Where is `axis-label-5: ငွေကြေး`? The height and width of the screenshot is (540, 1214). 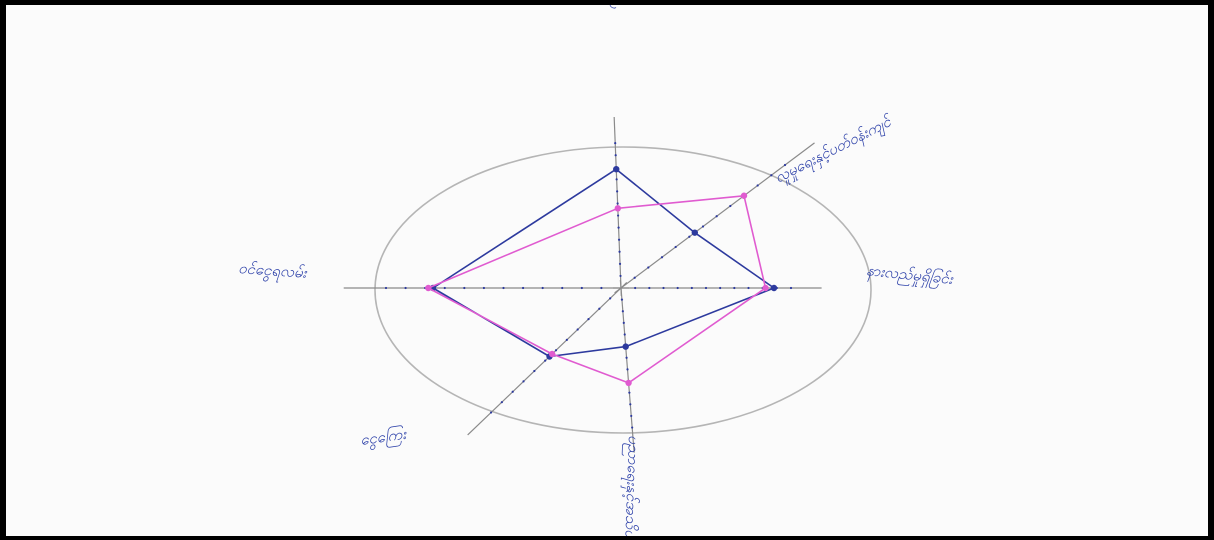
axis-label-5: ငွေကြေး is located at coordinates (384, 438).